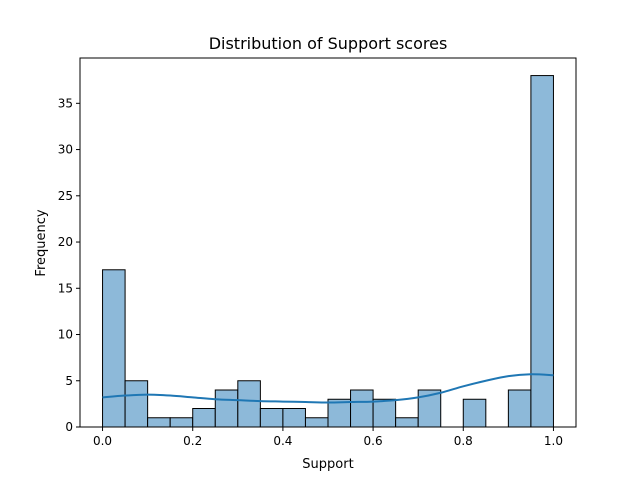  What do you see at coordinates (69, 381) in the screenshot?
I see `y-tick-label: 5` at bounding box center [69, 381].